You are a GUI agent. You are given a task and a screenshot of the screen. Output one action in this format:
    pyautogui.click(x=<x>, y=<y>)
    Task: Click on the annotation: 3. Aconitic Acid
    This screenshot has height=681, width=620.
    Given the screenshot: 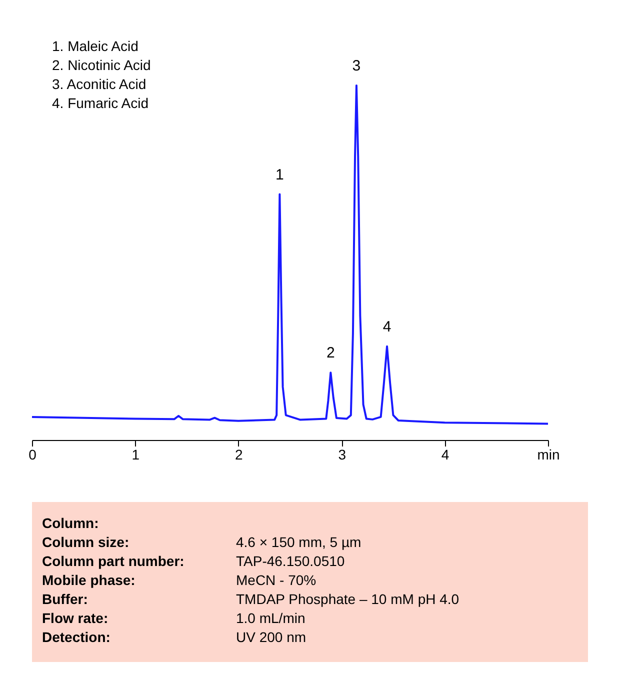 What is the action you would take?
    pyautogui.click(x=99, y=84)
    